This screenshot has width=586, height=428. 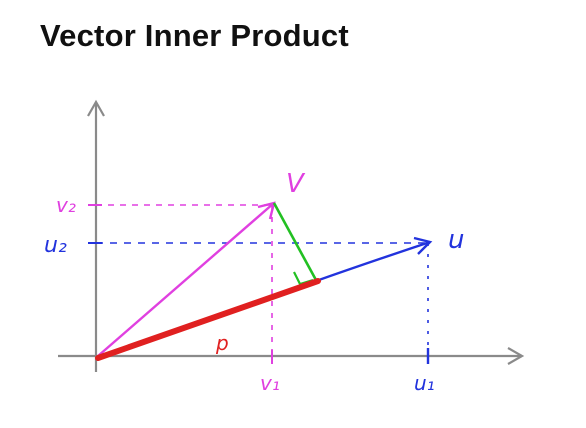 What do you see at coordinates (296, 184) in the screenshot?
I see `label-v: V` at bounding box center [296, 184].